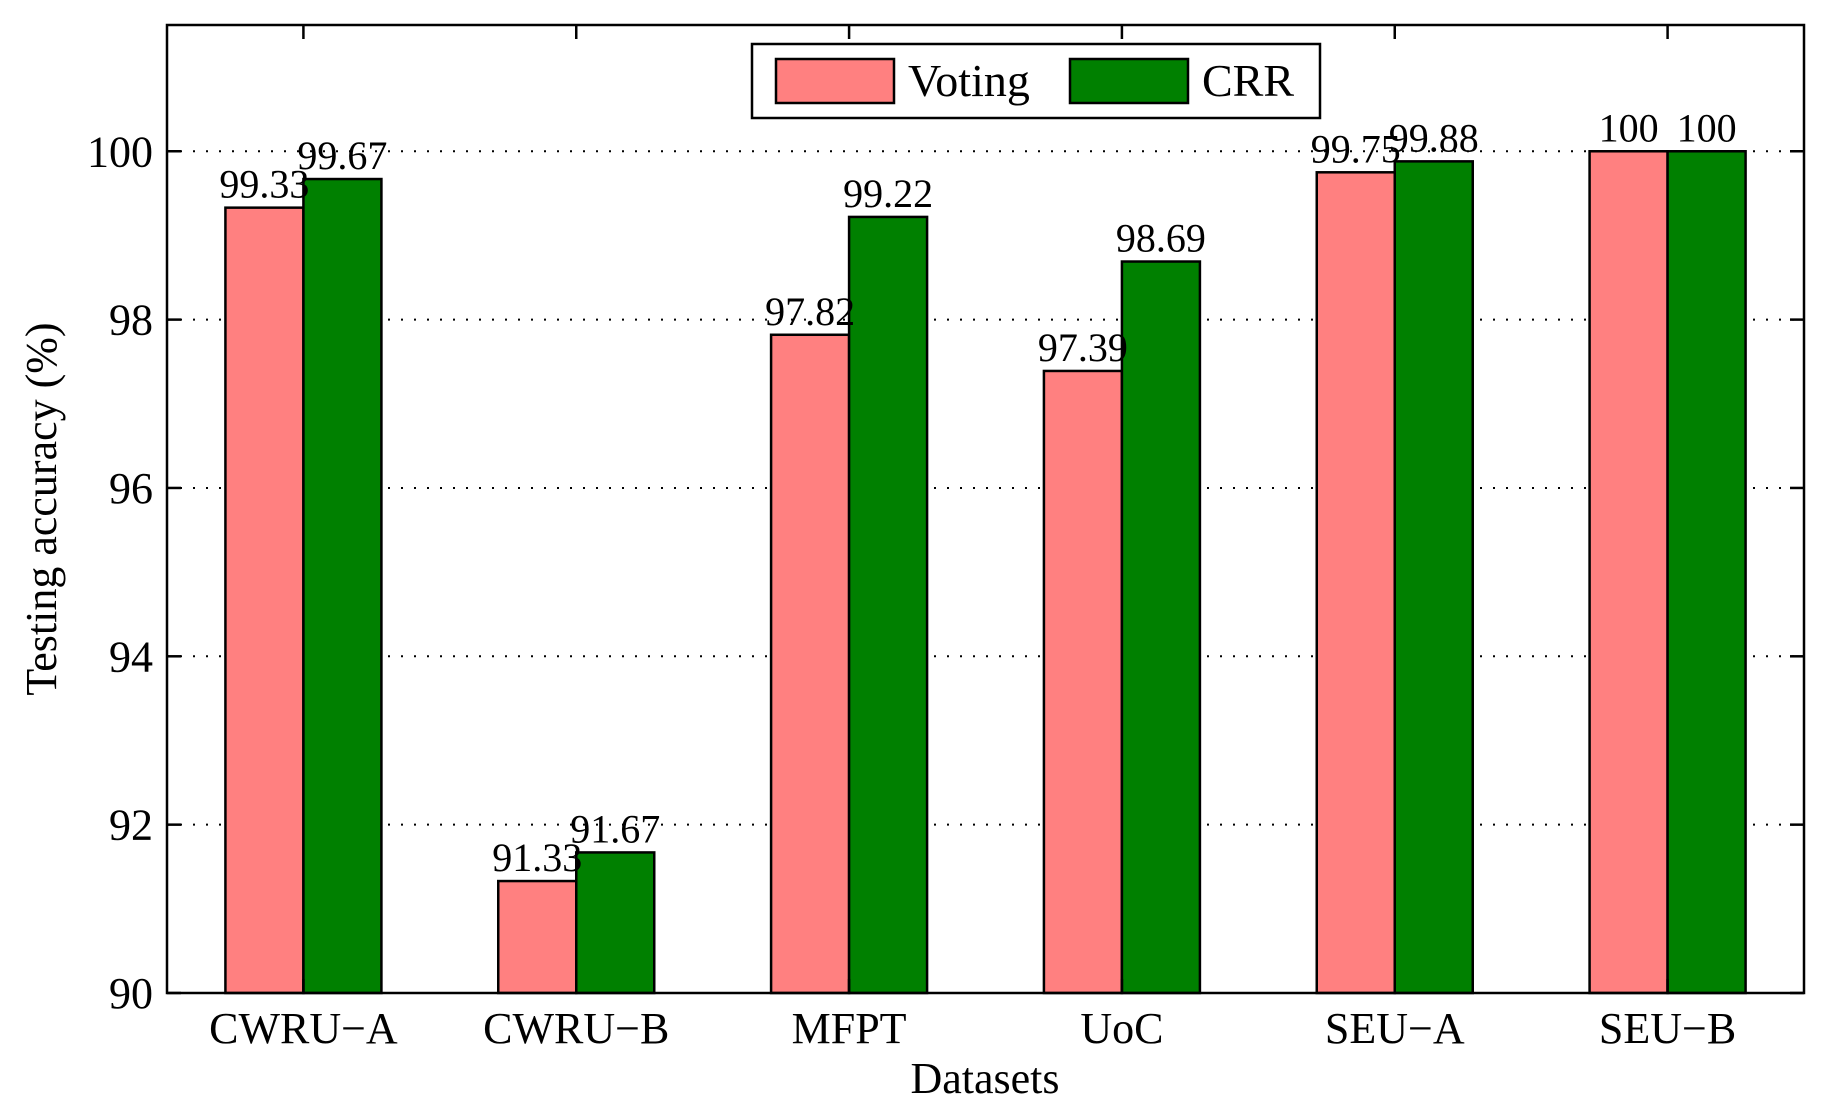 Image resolution: width=1832 pixels, height=1110 pixels. What do you see at coordinates (1083, 347) in the screenshot?
I see `data-label-voting: 97.39` at bounding box center [1083, 347].